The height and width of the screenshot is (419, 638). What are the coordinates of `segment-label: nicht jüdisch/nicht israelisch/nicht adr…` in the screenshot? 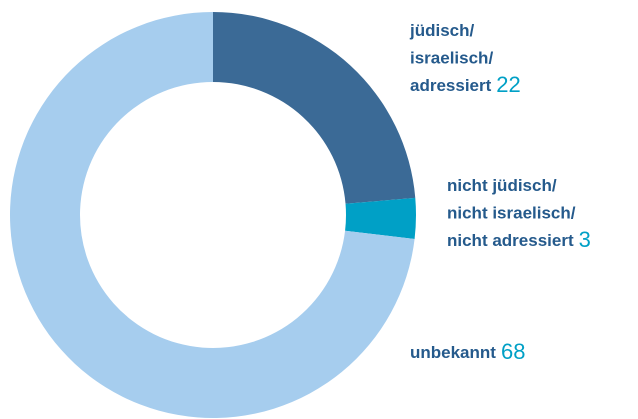 It's located at (511, 213).